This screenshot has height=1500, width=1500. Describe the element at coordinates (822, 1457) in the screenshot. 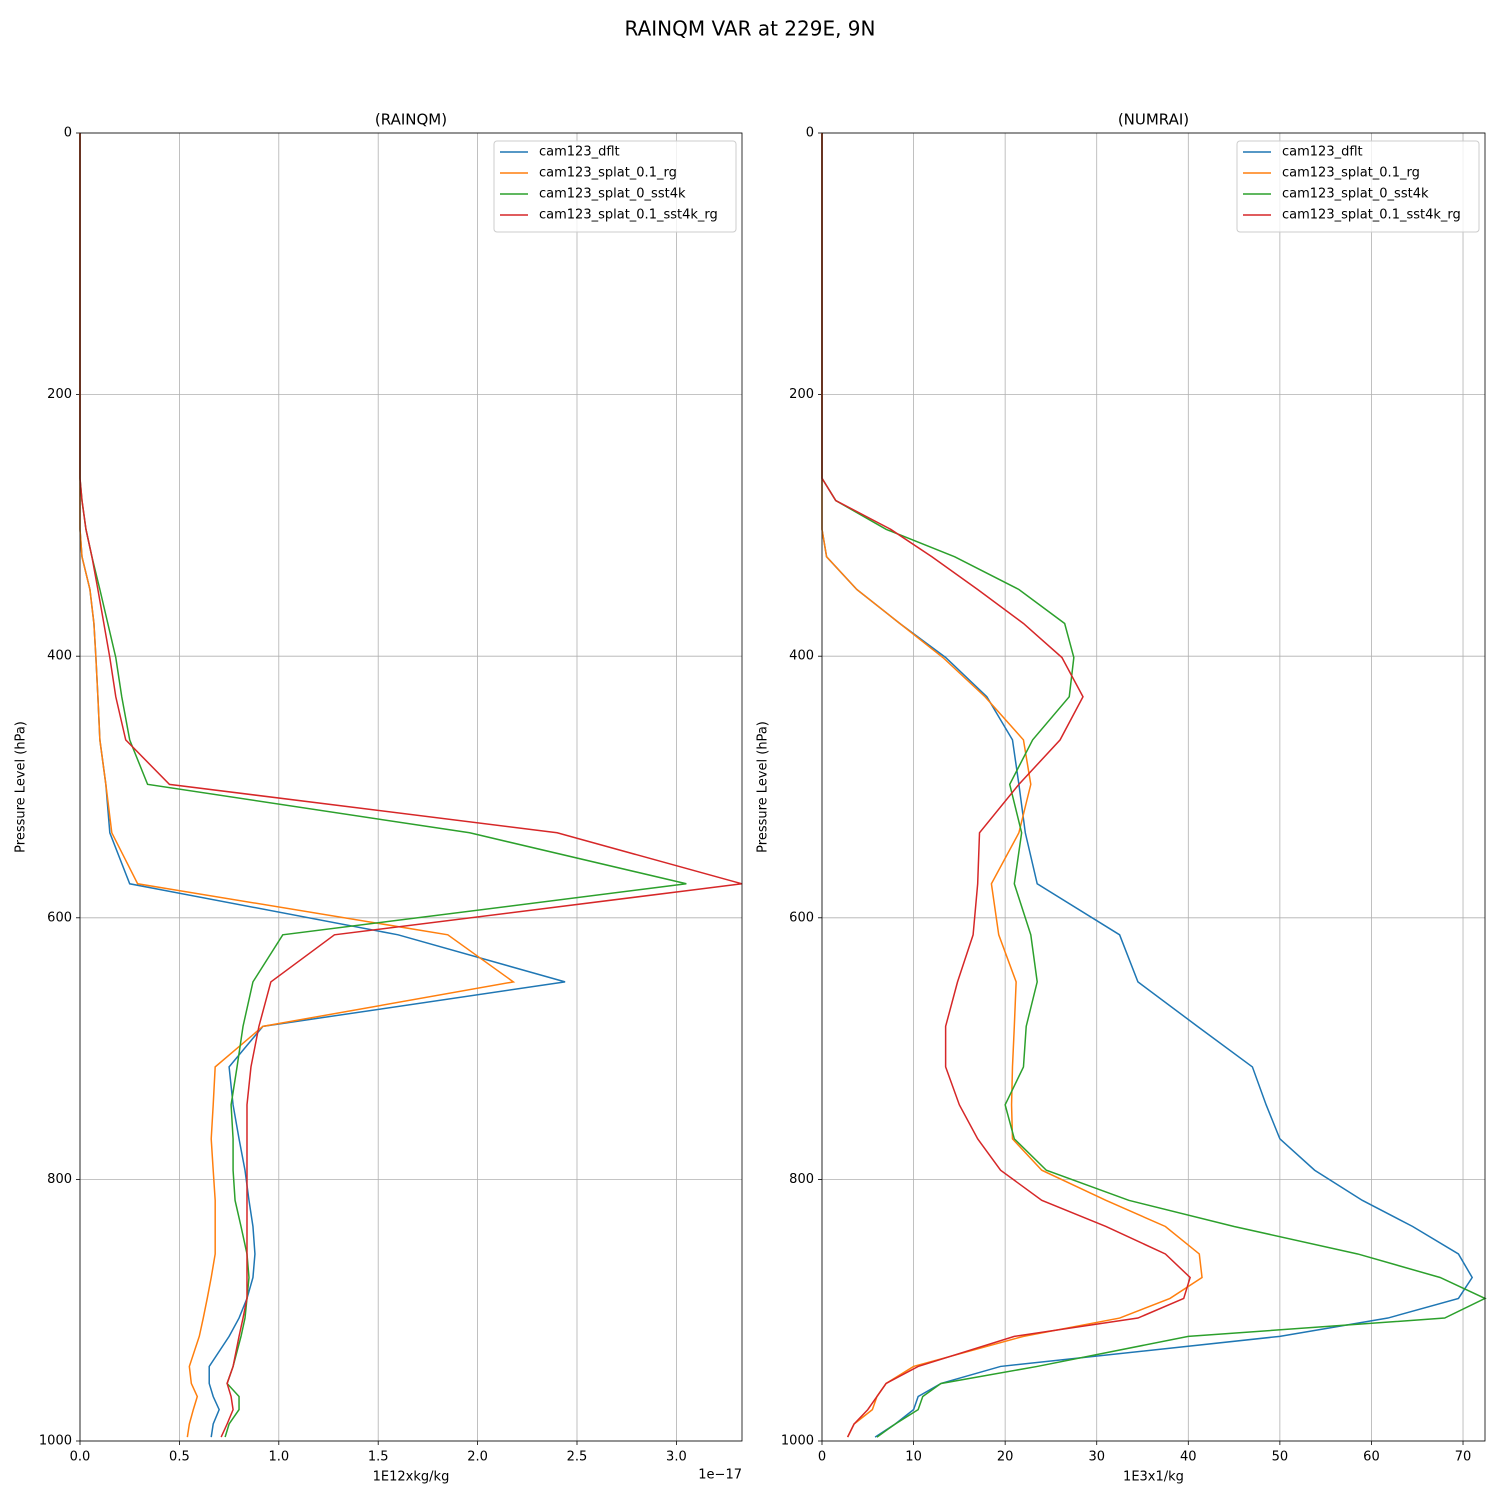

I see `x-tick-label: 0` at that location.